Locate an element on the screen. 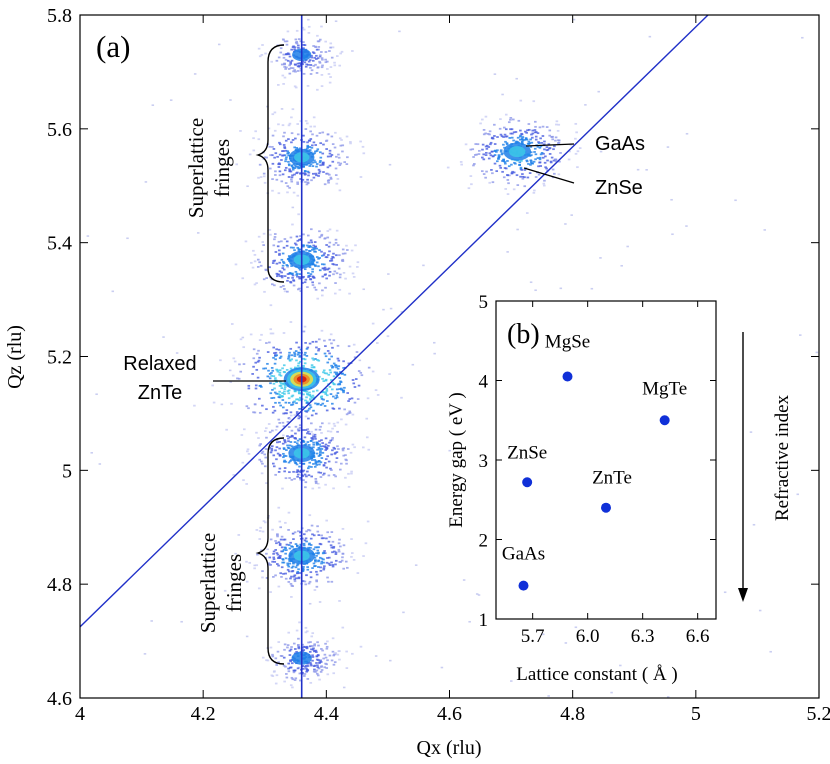 This screenshot has height=764, width=830. relaxed-label-line1: Relaxed is located at coordinates (159, 364).